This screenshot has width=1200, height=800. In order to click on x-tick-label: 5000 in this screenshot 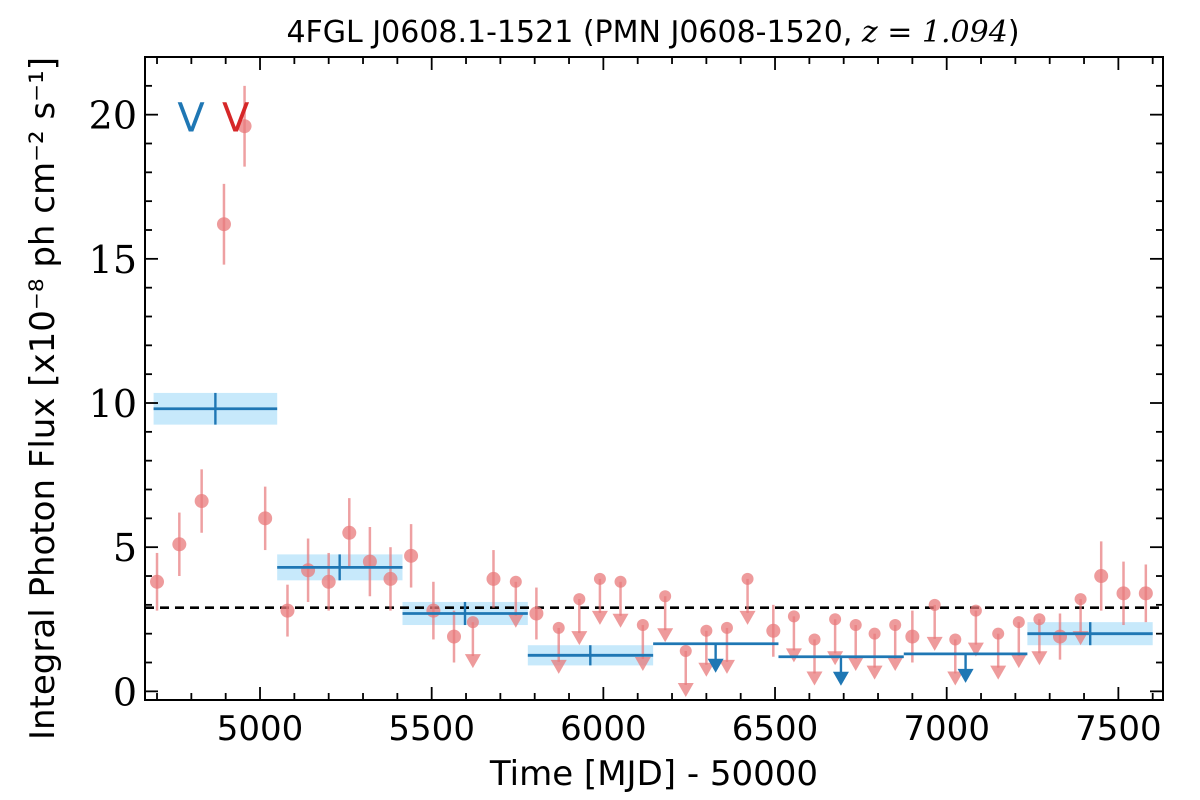, I will do `click(260, 729)`.